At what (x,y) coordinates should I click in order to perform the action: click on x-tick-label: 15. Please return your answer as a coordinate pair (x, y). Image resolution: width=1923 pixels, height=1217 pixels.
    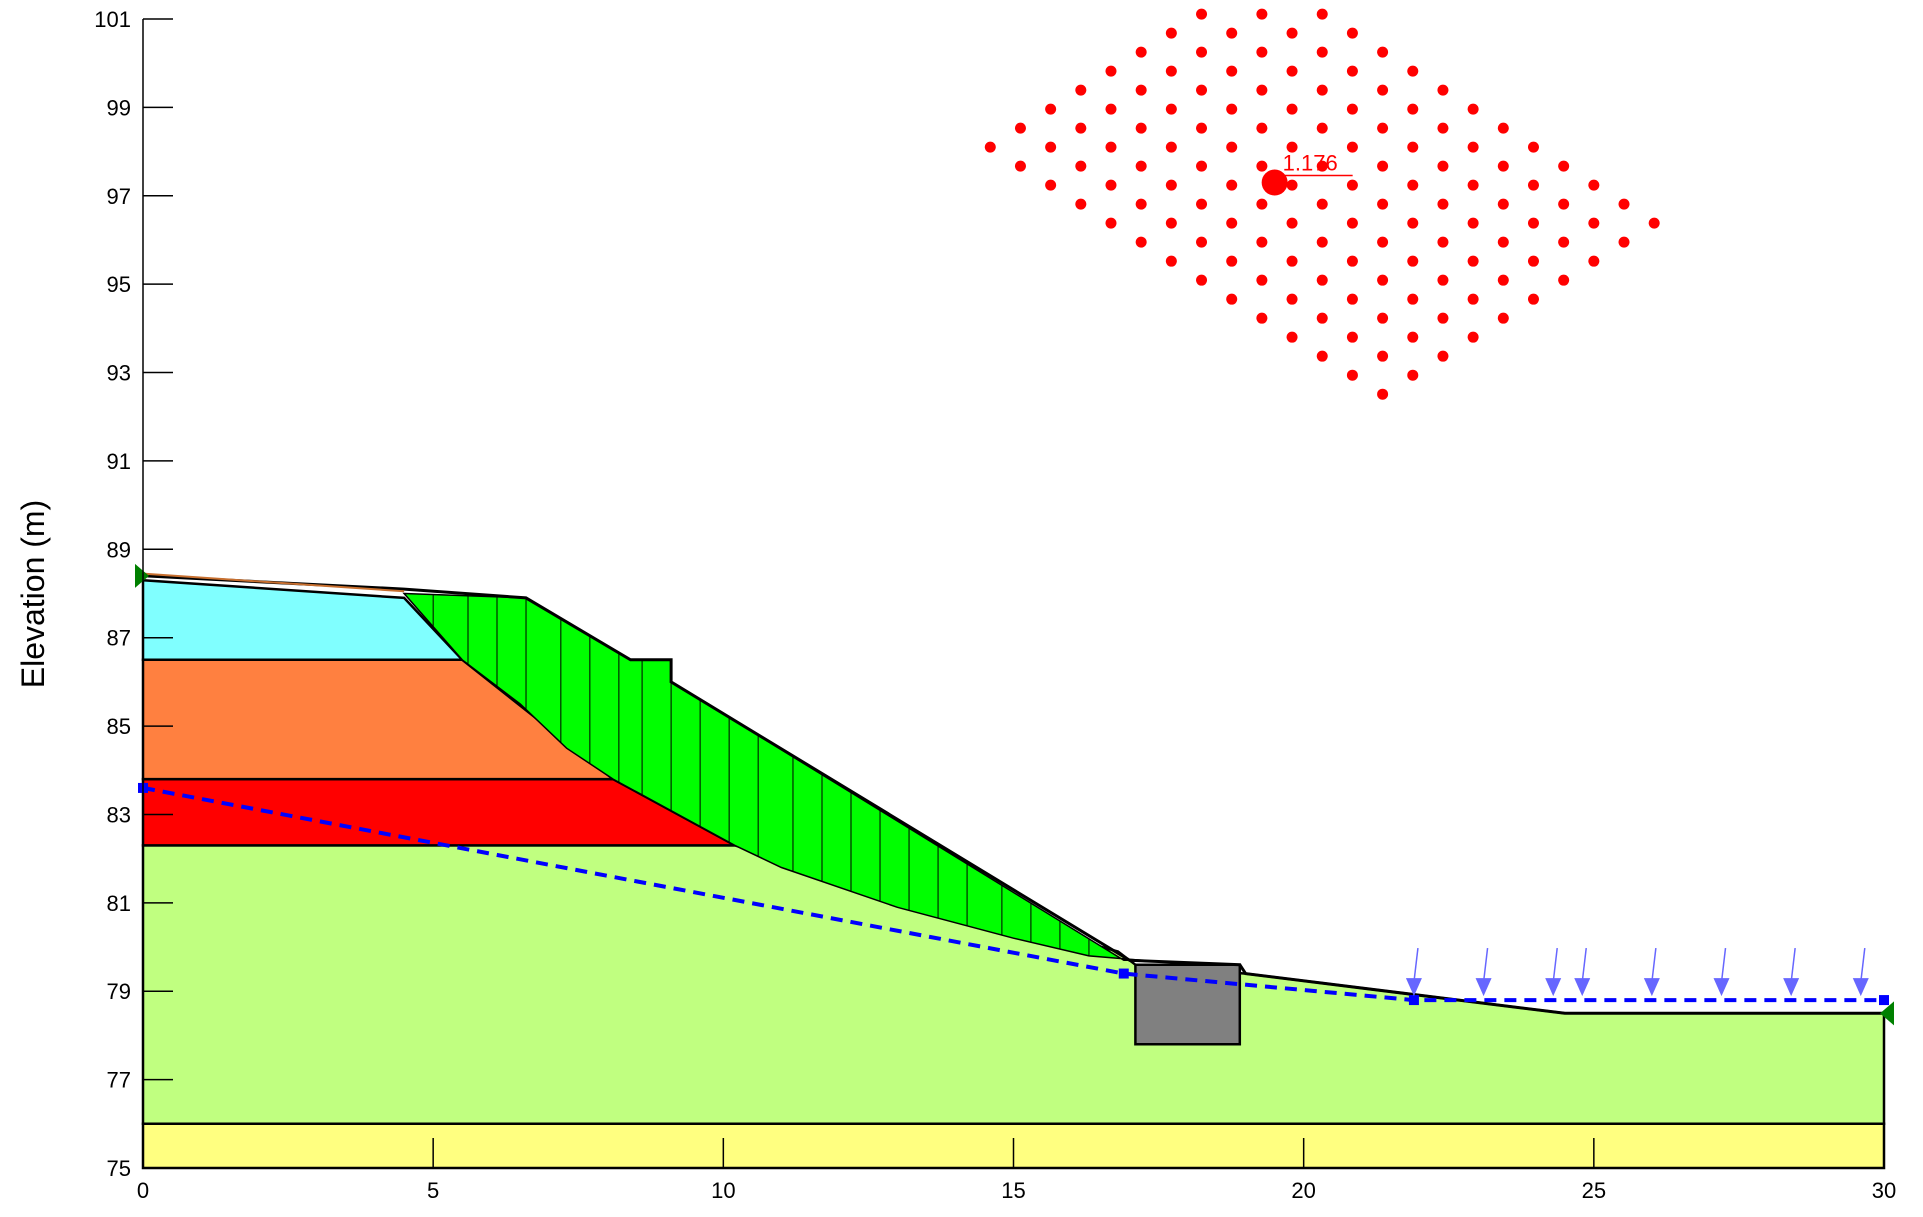
    Looking at the image, I should click on (1013, 1190).